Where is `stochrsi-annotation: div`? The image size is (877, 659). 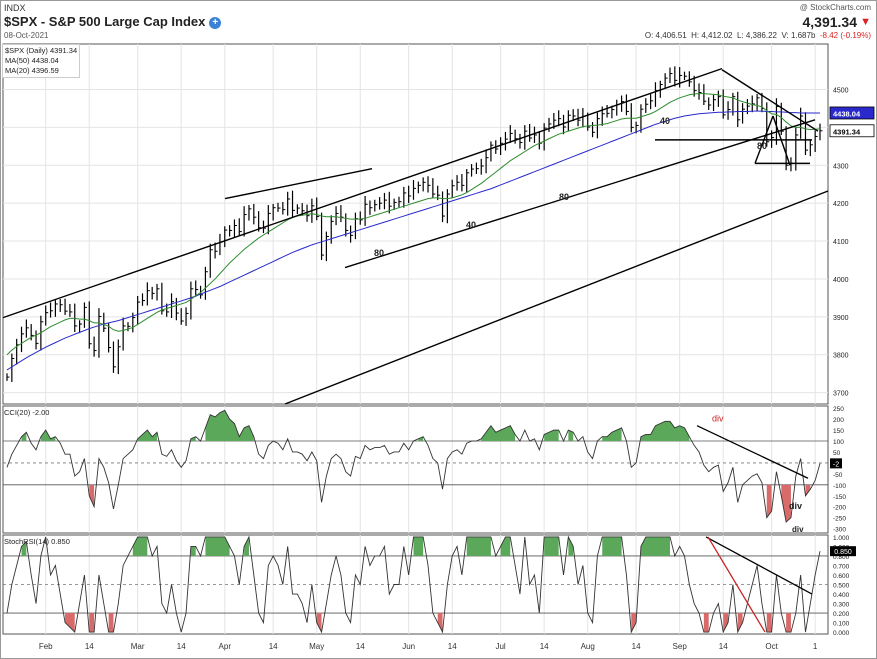 stochrsi-annotation: div is located at coordinates (798, 529).